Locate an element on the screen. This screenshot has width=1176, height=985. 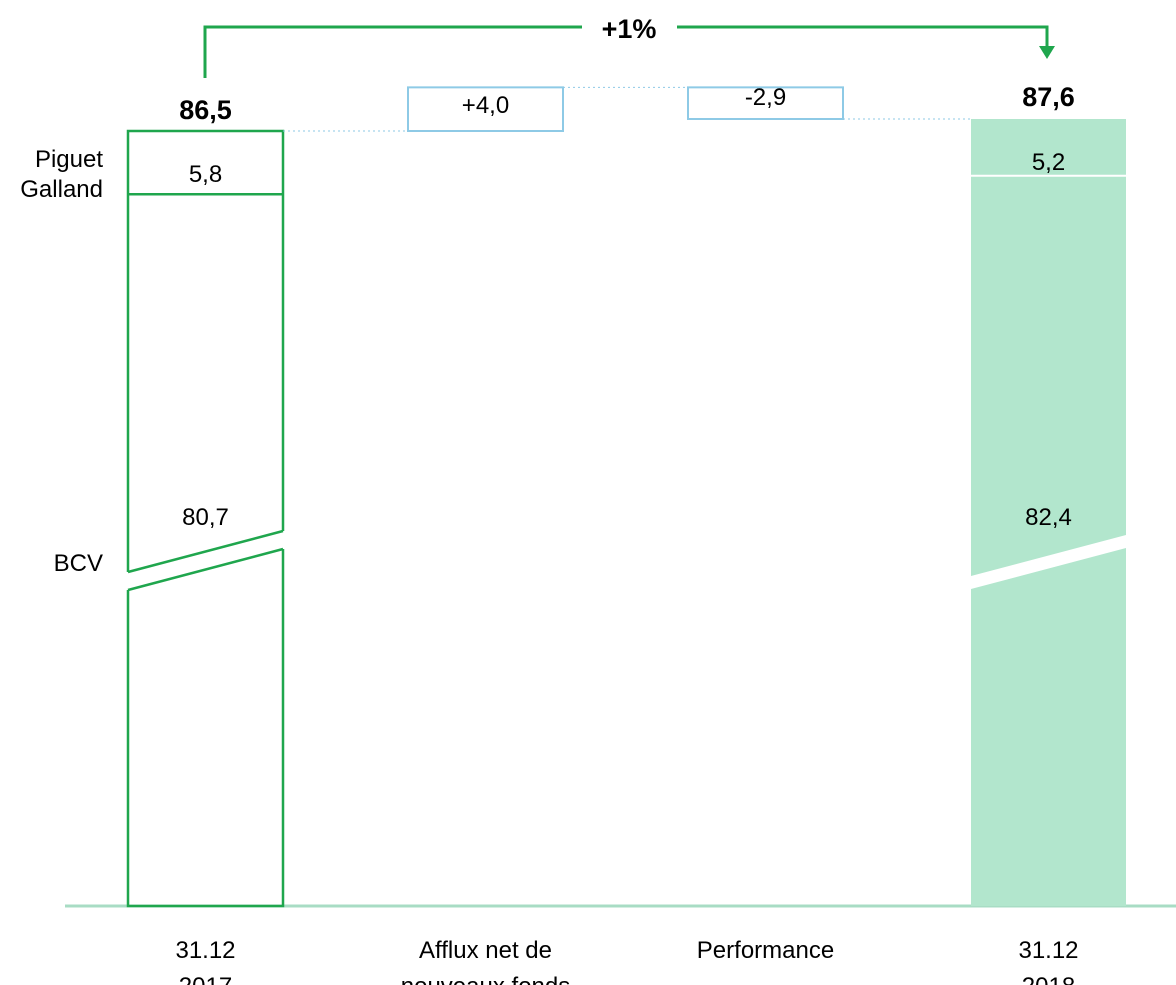
change-arrow-left is located at coordinates (392, 51).